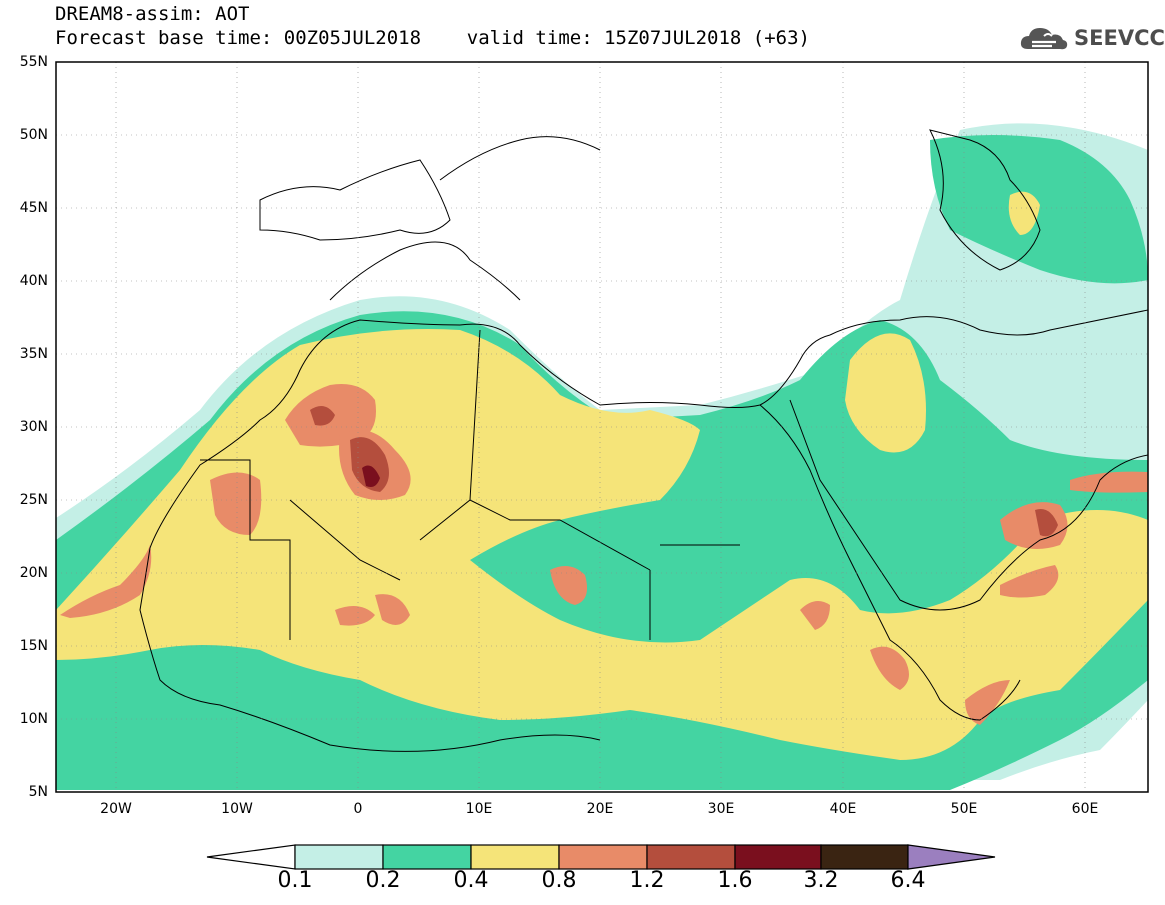 Image resolution: width=1165 pixels, height=905 pixels. What do you see at coordinates (1044, 39) in the screenshot?
I see `cloud-icon` at bounding box center [1044, 39].